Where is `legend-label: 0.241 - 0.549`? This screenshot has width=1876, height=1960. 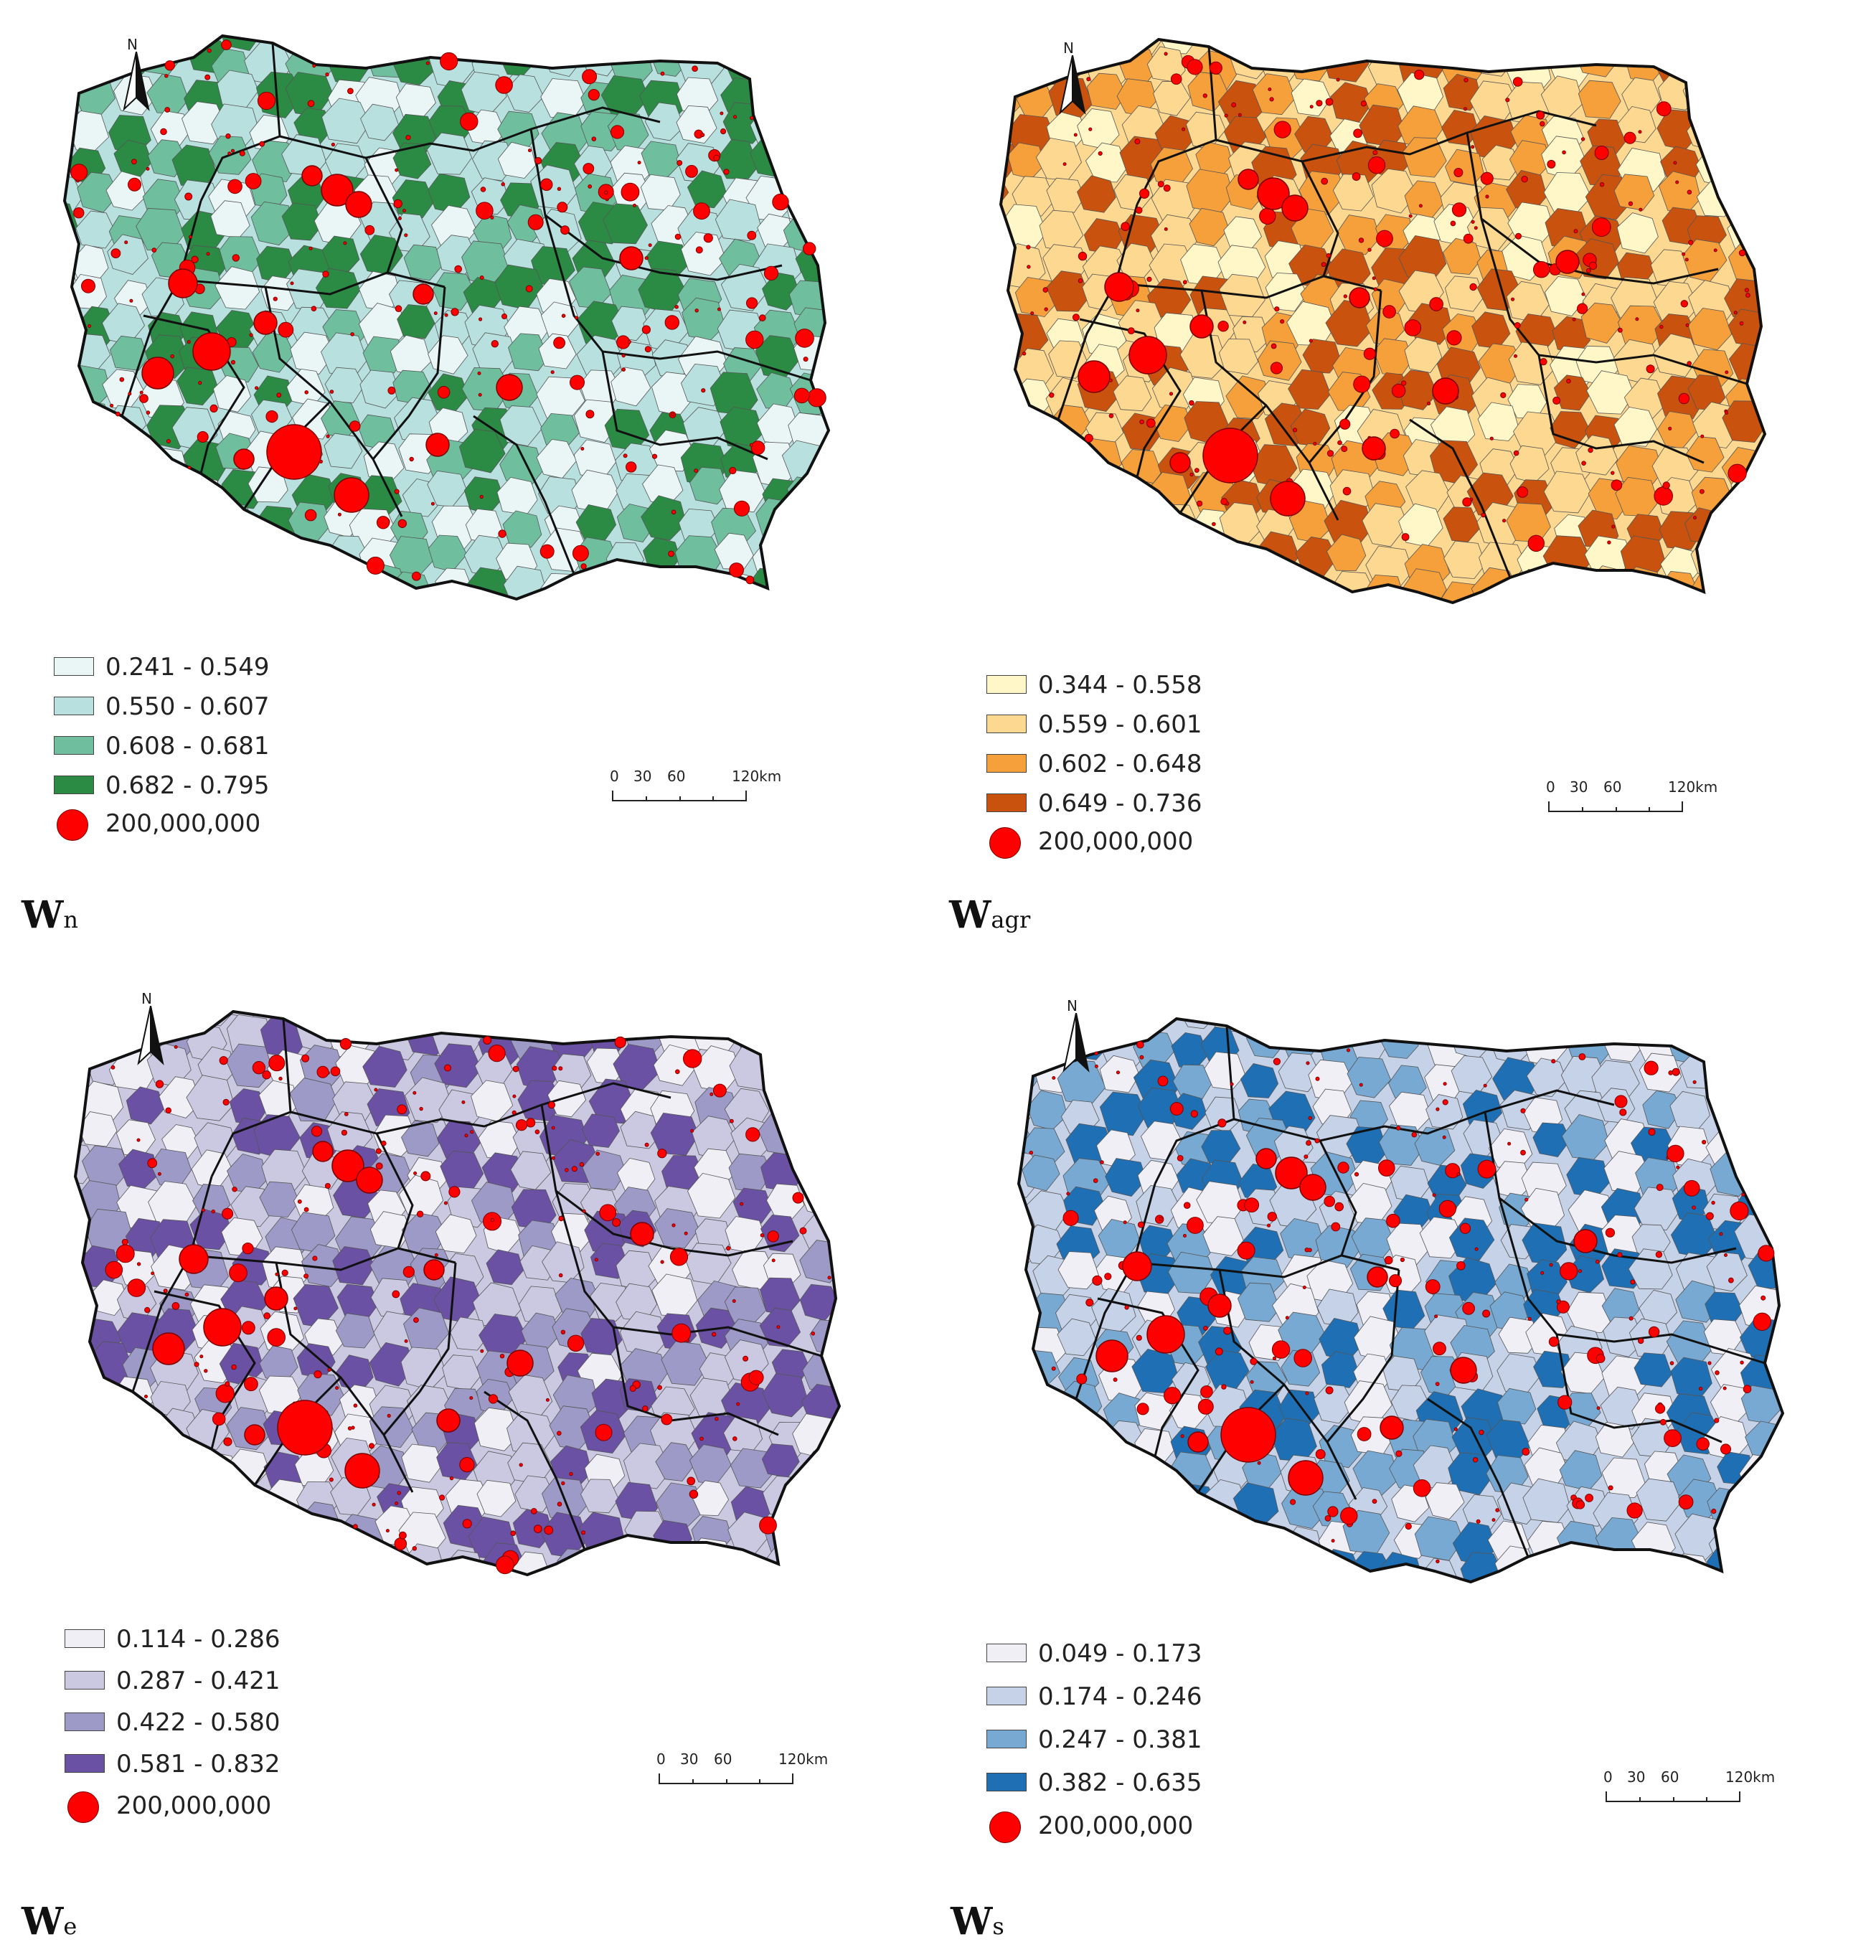 legend-label: 0.241 - 0.549 is located at coordinates (187, 667).